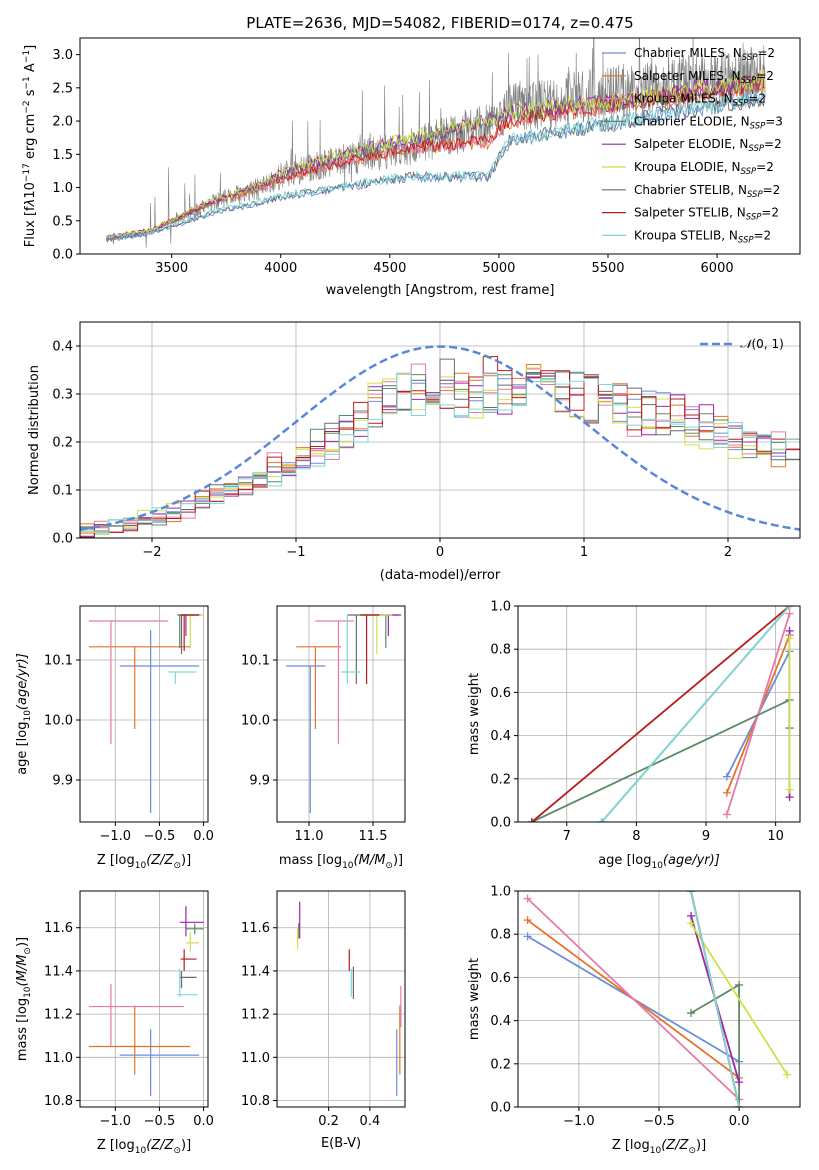 The height and width of the screenshot is (1170, 819). Describe the element at coordinates (328, 1121) in the screenshot. I see `x-tick-label: 0.2` at that location.